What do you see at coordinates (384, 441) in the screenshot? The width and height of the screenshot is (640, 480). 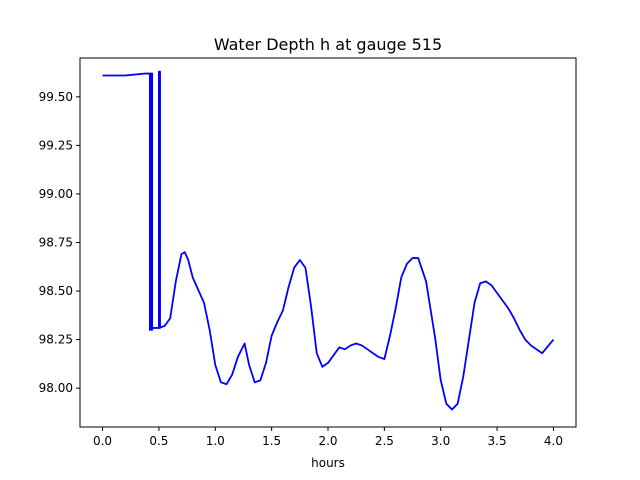 I see `x-tick-label: 2.5` at bounding box center [384, 441].